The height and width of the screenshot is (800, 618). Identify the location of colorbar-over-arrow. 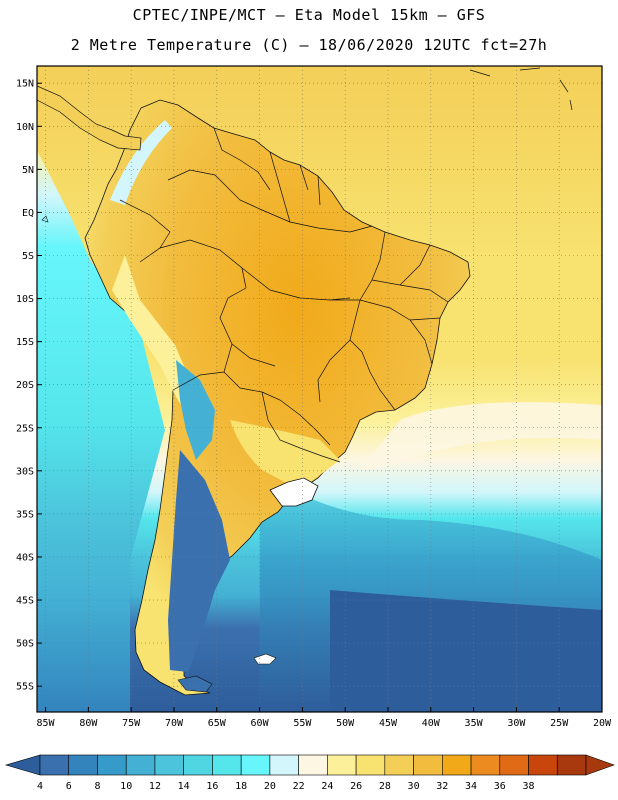
(600, 765).